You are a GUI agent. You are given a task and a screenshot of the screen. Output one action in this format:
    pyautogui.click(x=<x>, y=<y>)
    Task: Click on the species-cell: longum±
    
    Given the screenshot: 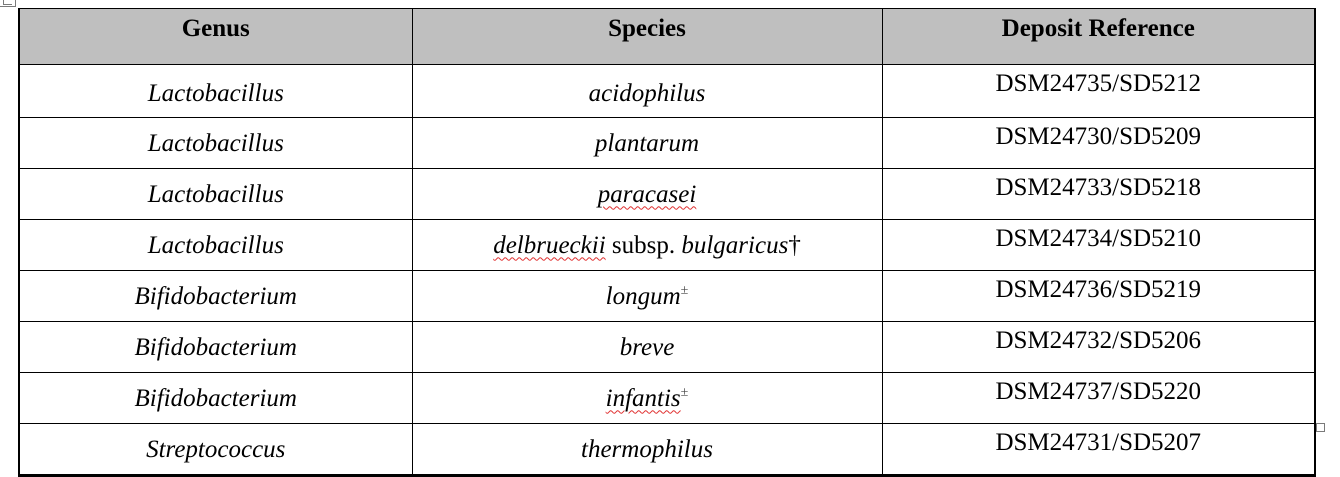 What is the action you would take?
    pyautogui.click(x=647, y=296)
    